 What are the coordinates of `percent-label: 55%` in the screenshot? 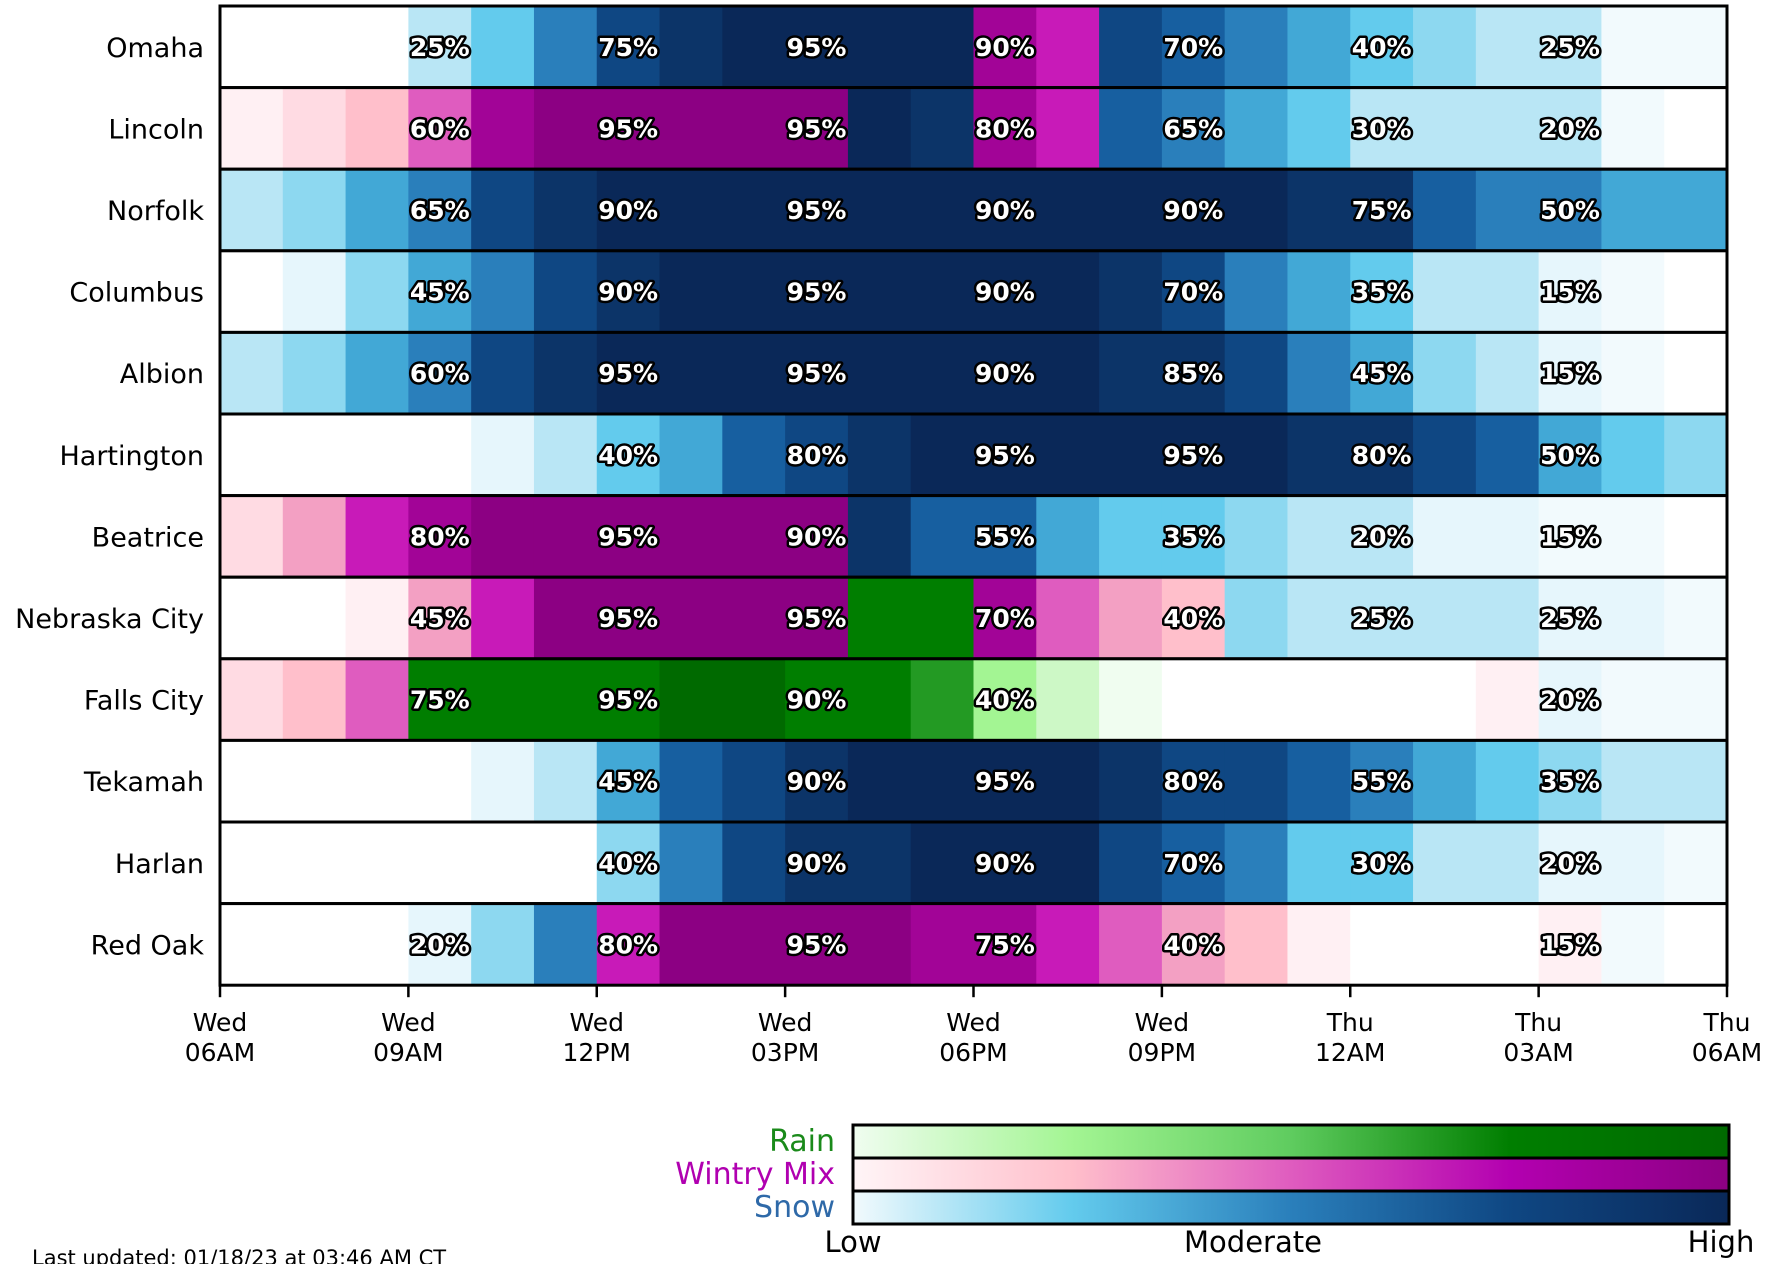 It's located at (1382, 781).